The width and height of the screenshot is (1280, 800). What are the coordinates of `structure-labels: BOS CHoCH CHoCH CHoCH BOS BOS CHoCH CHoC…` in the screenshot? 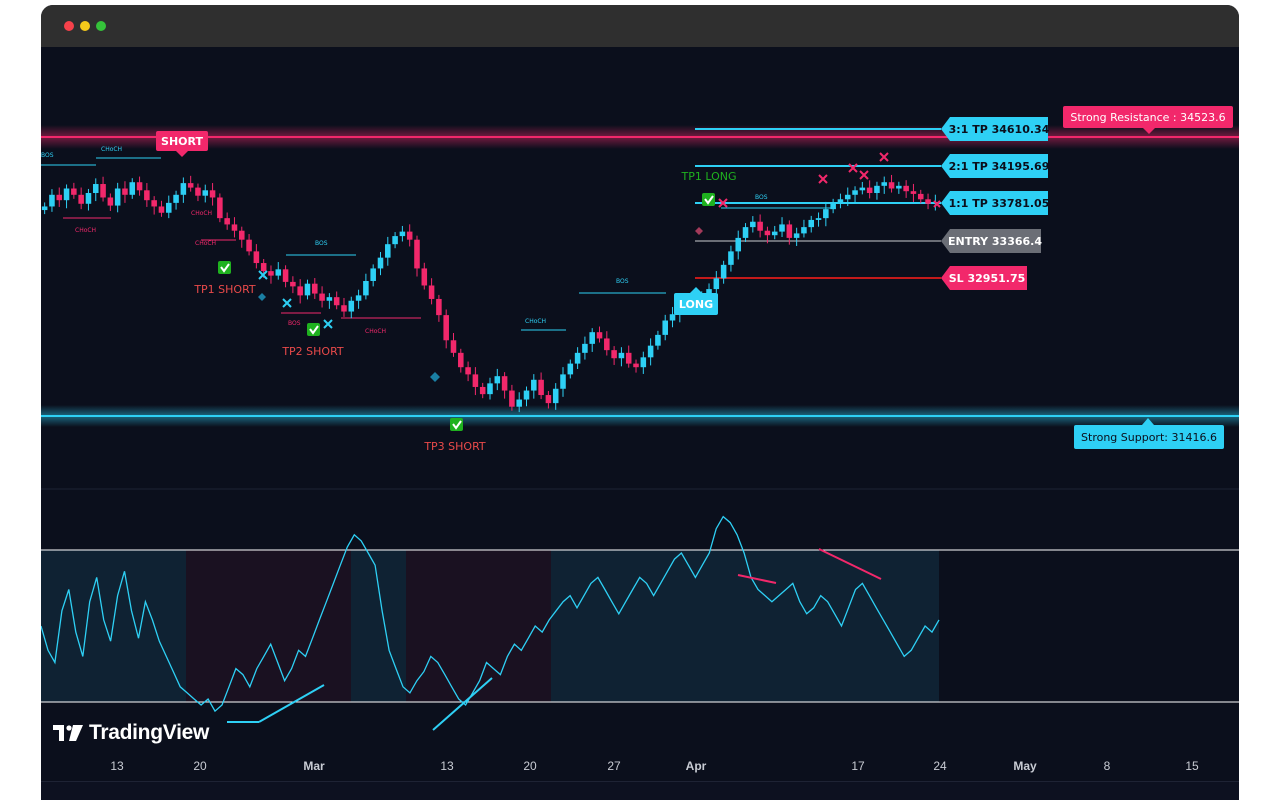 It's located at (404, 240).